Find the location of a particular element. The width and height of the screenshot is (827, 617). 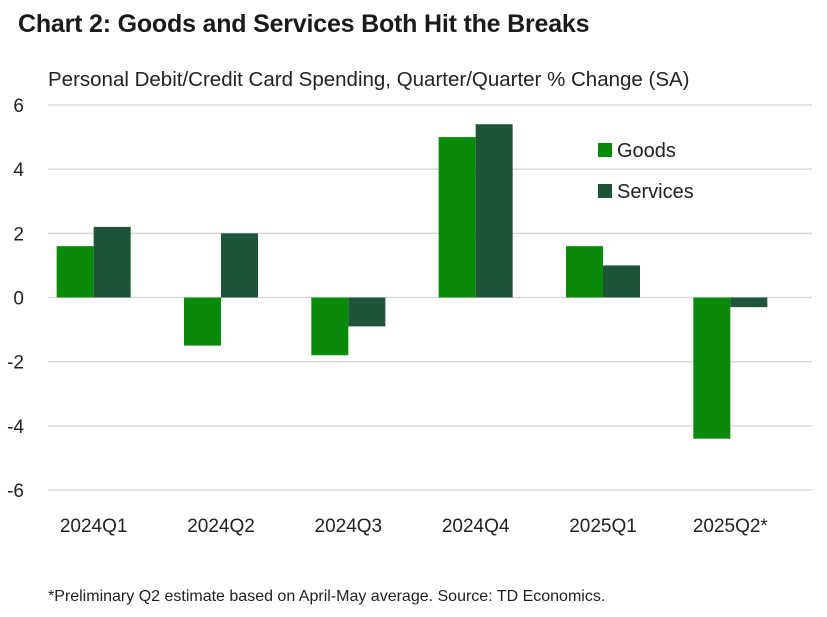

bar-goods-2024q4 is located at coordinates (457, 217).